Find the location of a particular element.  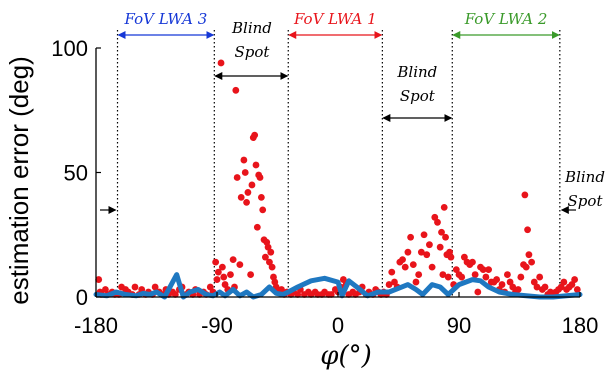

x-tick-label: 180 is located at coordinates (580, 325).